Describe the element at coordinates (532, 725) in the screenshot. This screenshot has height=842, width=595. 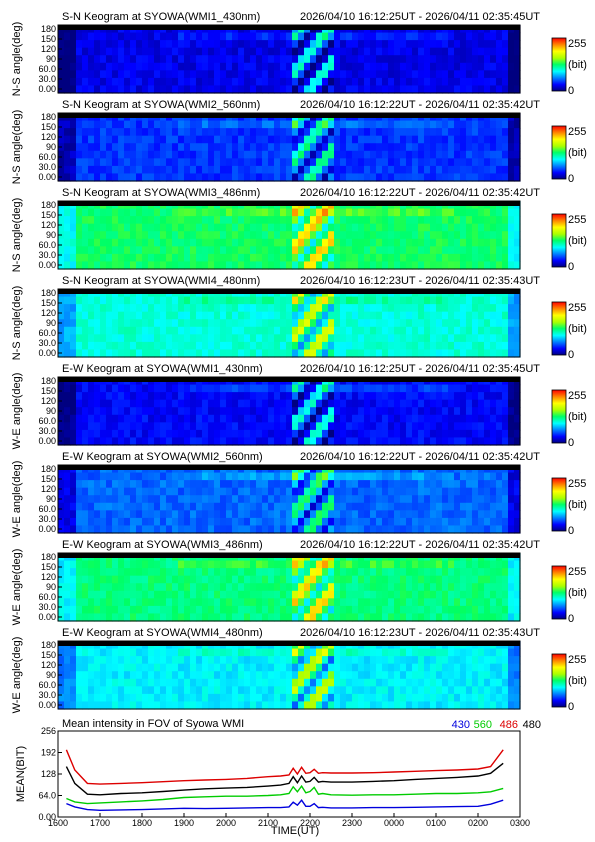
I see `legend-480: 480` at that location.